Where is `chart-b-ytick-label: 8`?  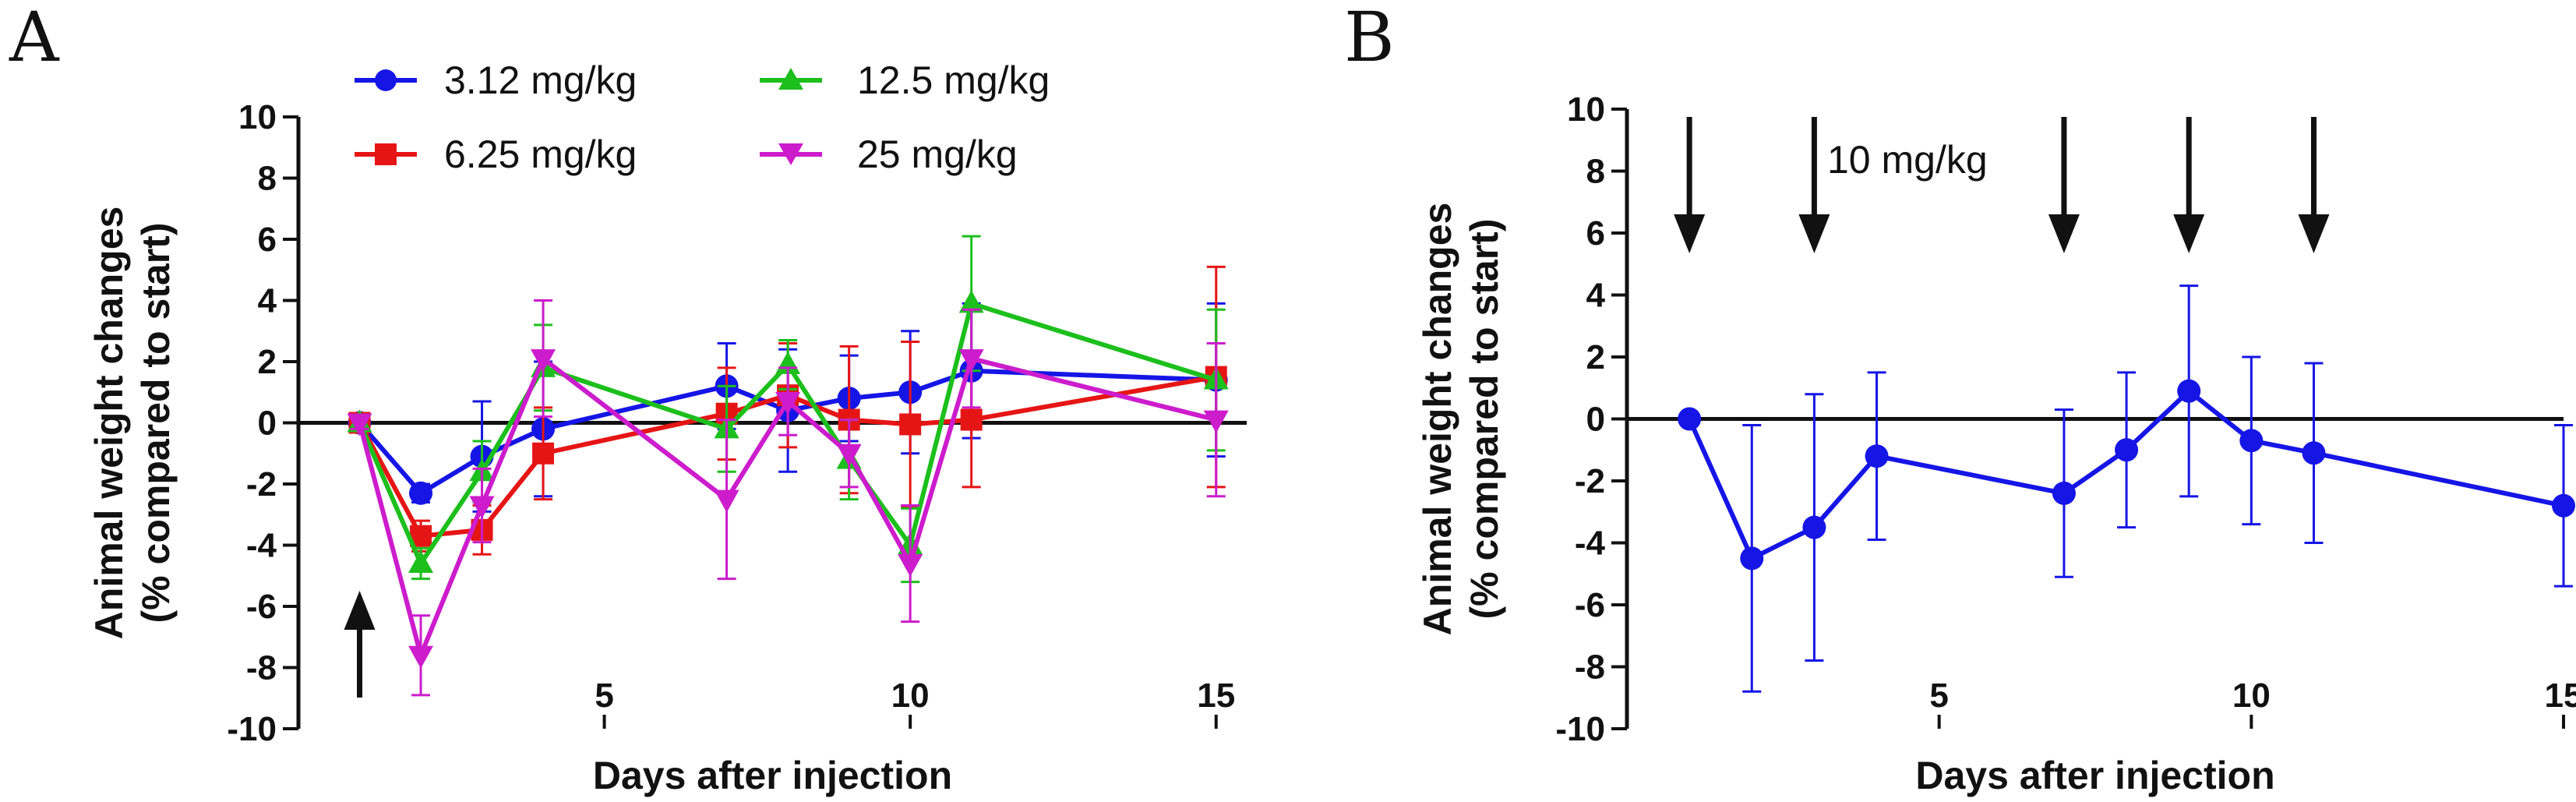
chart-b-ytick-label: 8 is located at coordinates (1595, 172).